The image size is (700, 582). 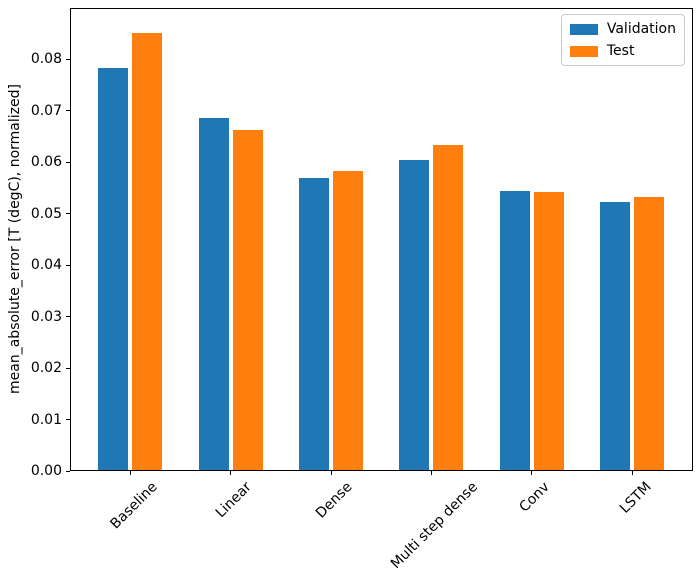 What do you see at coordinates (46, 265) in the screenshot?
I see `y-tick-label-0.04: 0.04` at bounding box center [46, 265].